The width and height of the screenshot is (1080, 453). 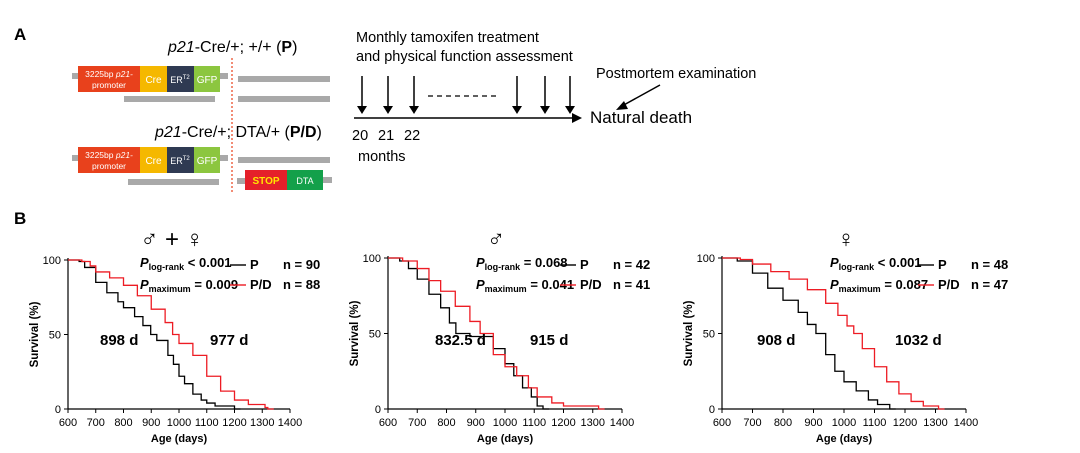 What do you see at coordinates (577, 118) in the screenshot?
I see `timeline-arrowhead` at bounding box center [577, 118].